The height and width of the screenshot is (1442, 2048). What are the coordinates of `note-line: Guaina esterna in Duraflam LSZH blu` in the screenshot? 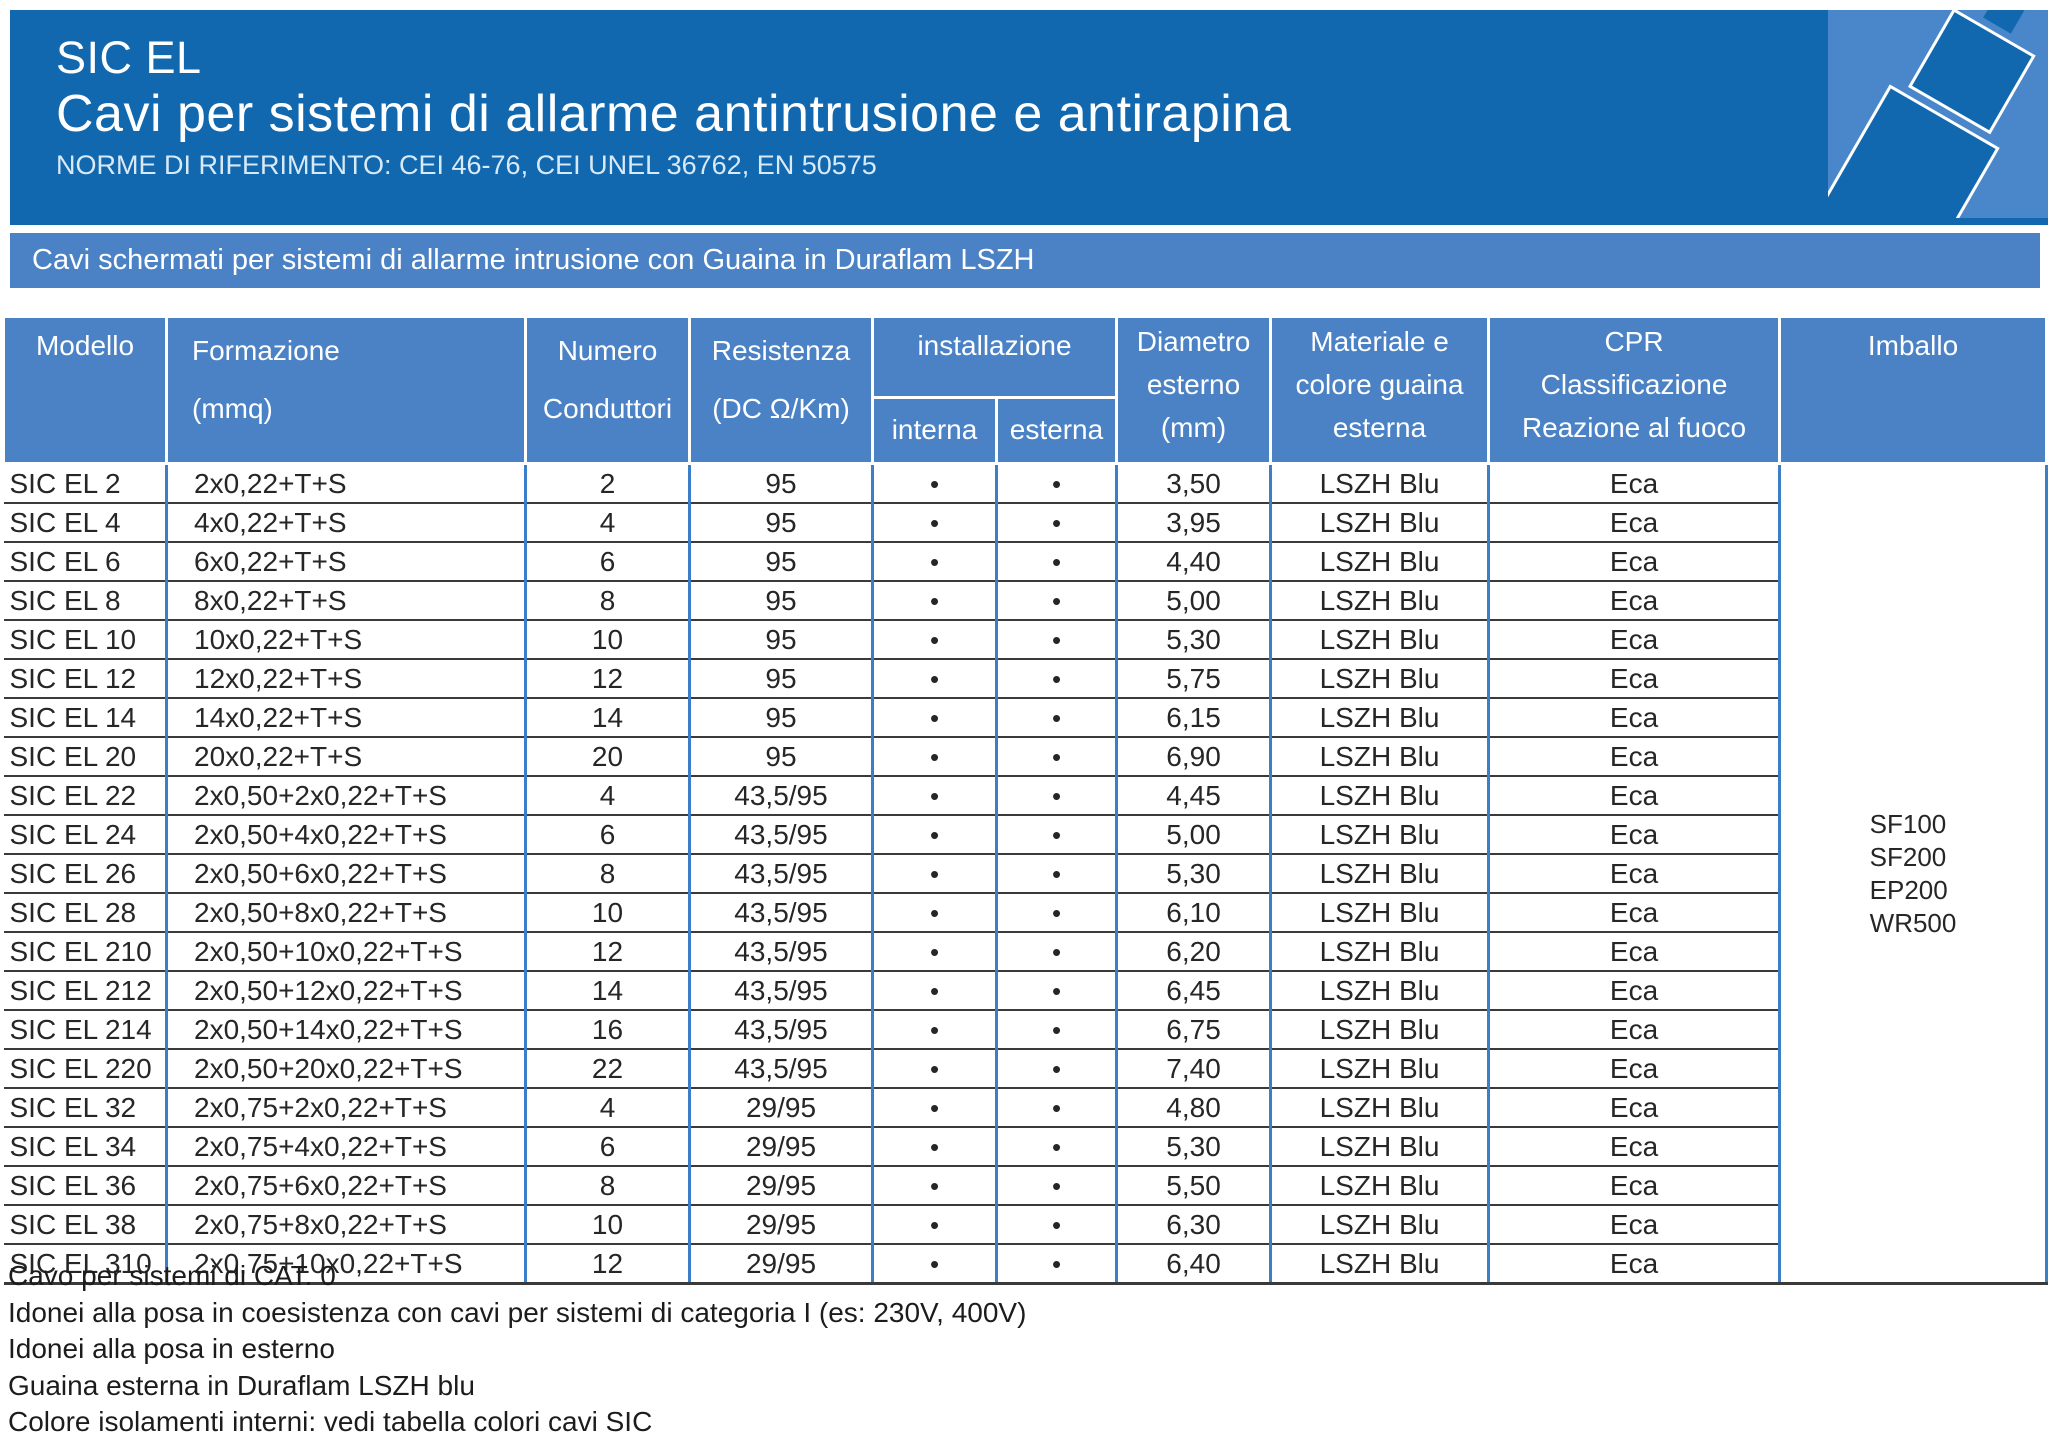 It's located at (241, 1385).